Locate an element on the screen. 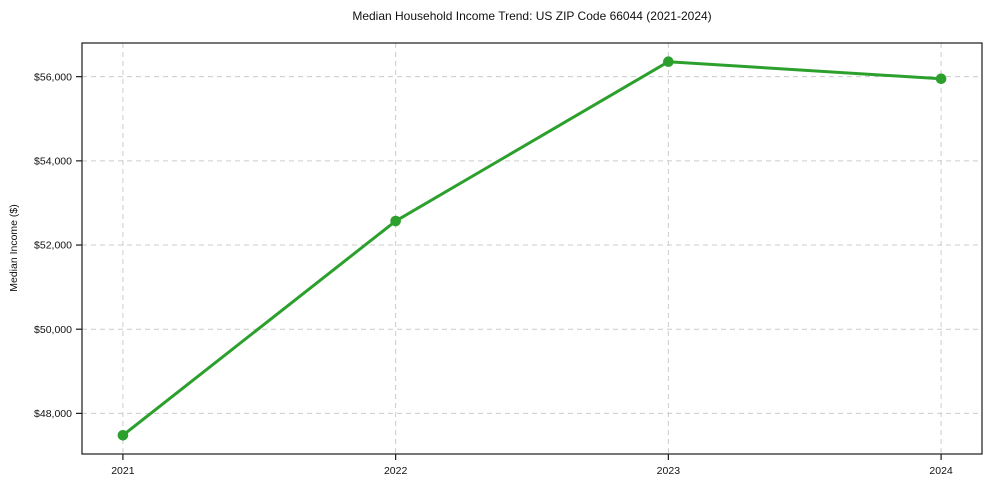  y-tick-label: $54,000 is located at coordinates (53, 162).